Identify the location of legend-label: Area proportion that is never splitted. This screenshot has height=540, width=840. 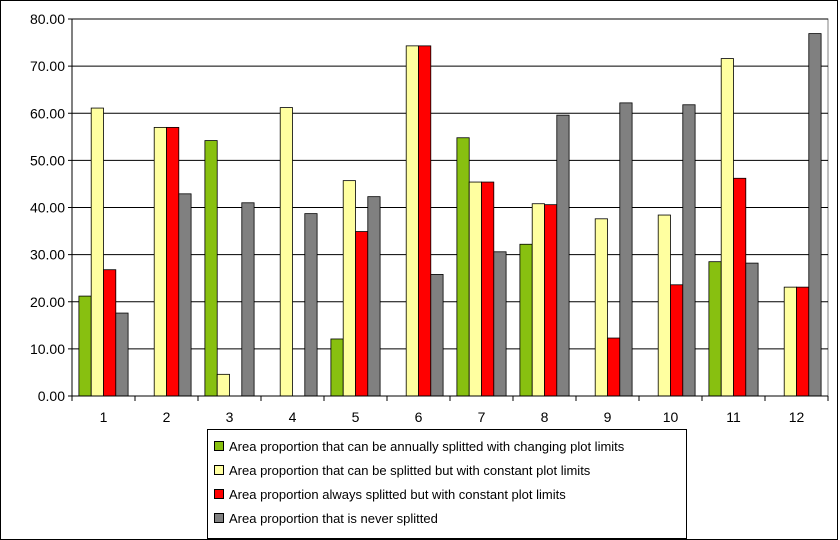
(333, 518).